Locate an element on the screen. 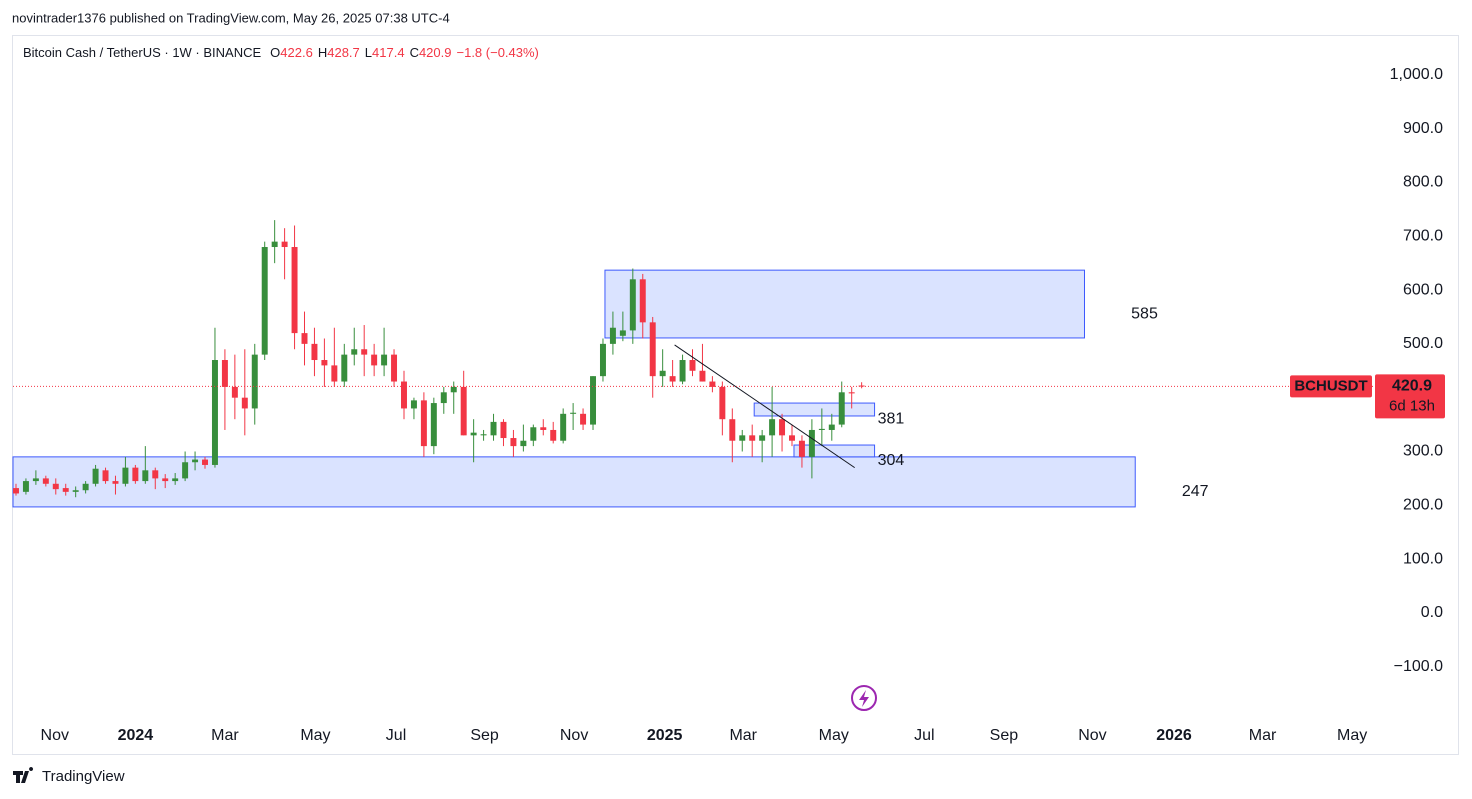 Image resolution: width=1472 pixels, height=799 pixels. y-tick-label: 800.0 is located at coordinates (1423, 182).